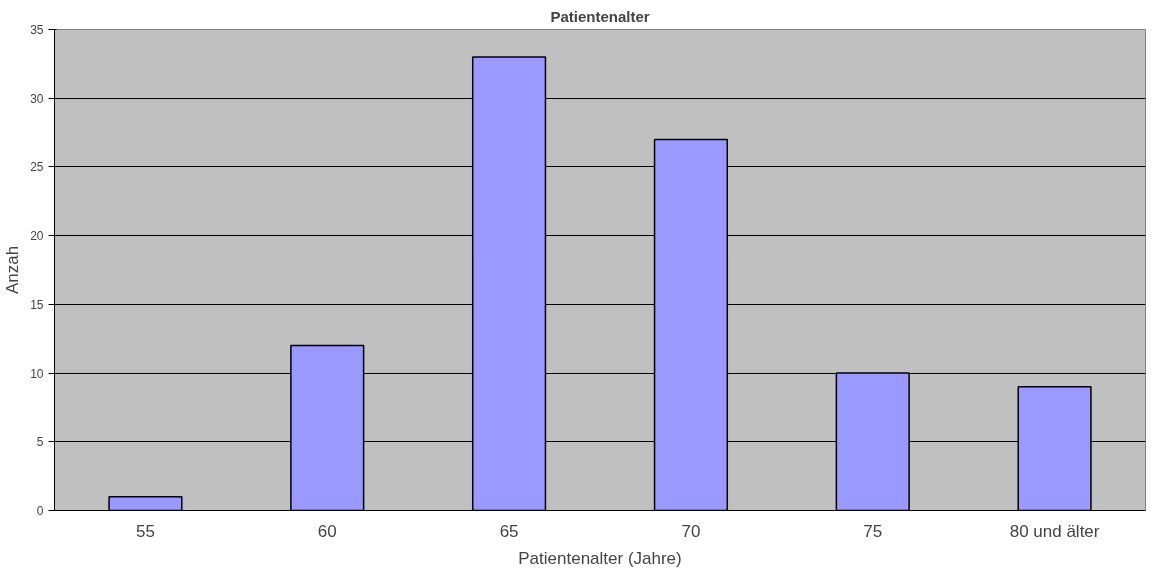  Describe the element at coordinates (13, 270) in the screenshot. I see `y-axis-title: Anzah` at that location.